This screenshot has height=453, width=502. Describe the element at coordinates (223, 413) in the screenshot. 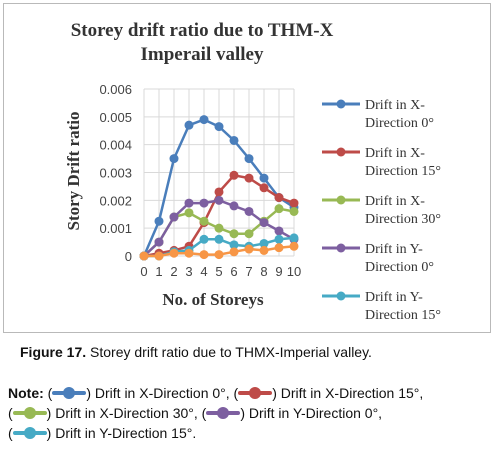

I see `series-y0-symbol-icon` at that location.